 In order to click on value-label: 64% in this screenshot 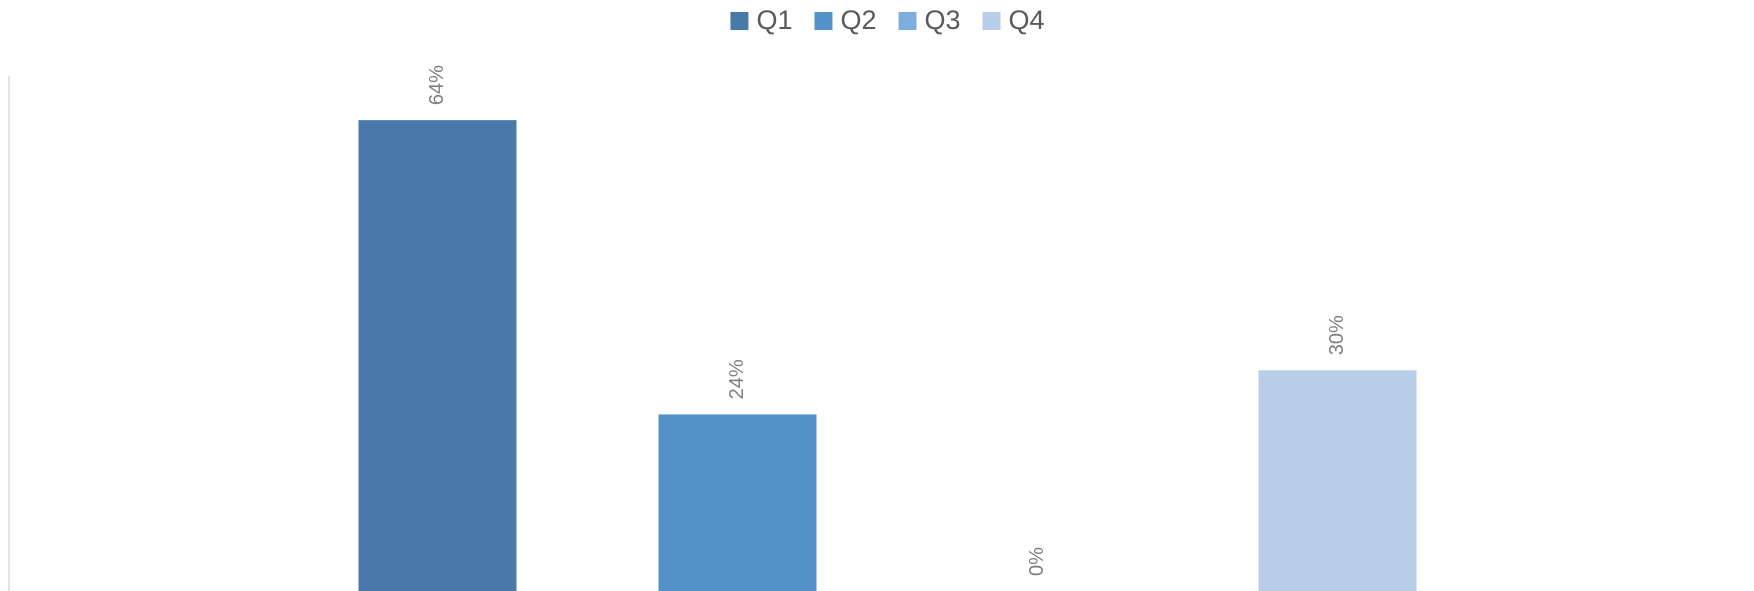, I will do `click(437, 85)`.